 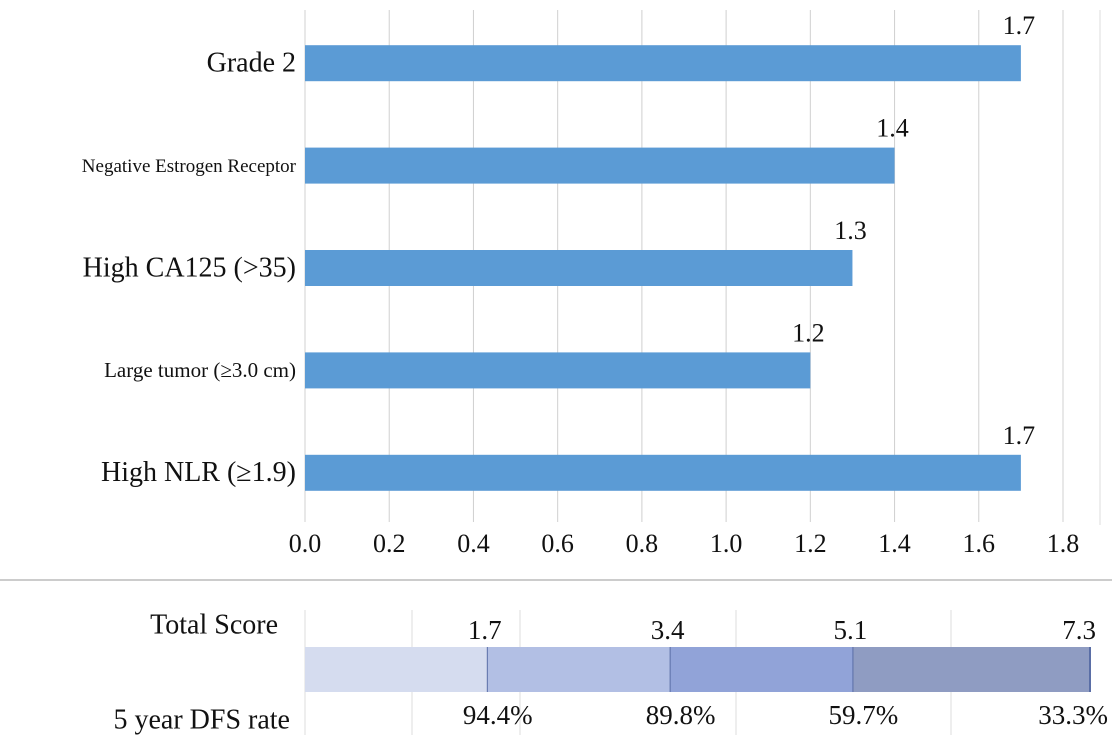 What do you see at coordinates (642, 543) in the screenshot?
I see `x-tick-label: 0.8` at bounding box center [642, 543].